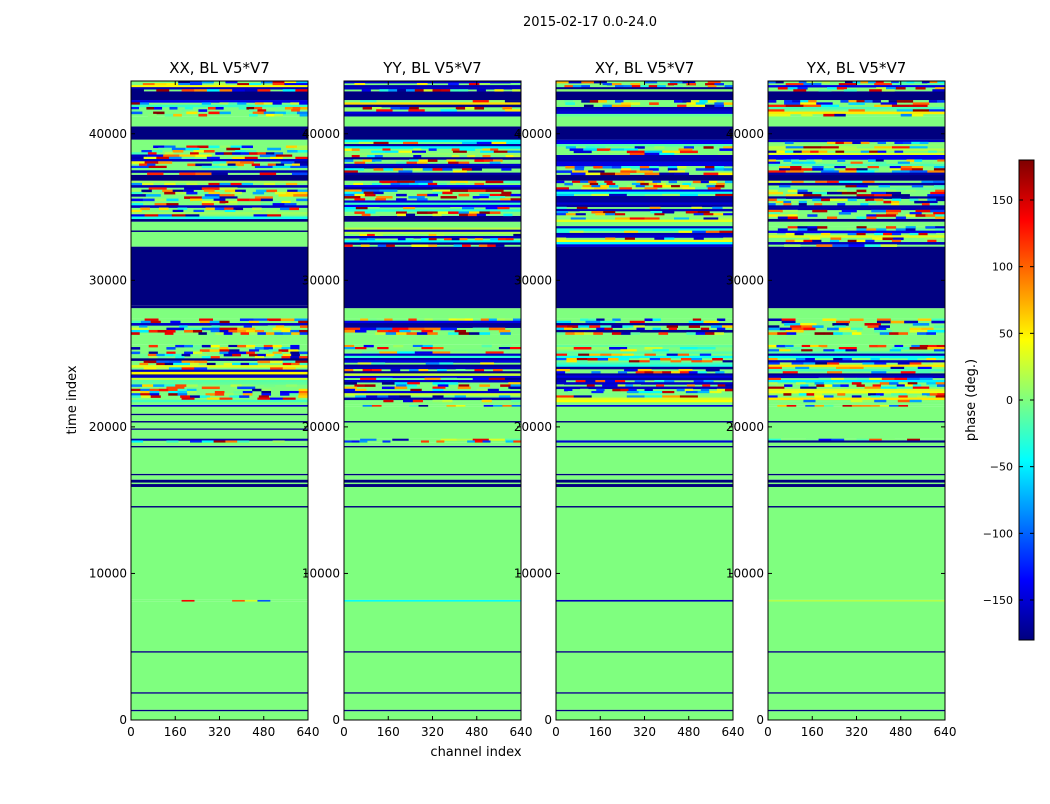 The width and height of the screenshot is (1050, 804). What do you see at coordinates (1009, 400) in the screenshot?
I see `colorbar: −150 −100 −50 0 50 100 150` at bounding box center [1009, 400].